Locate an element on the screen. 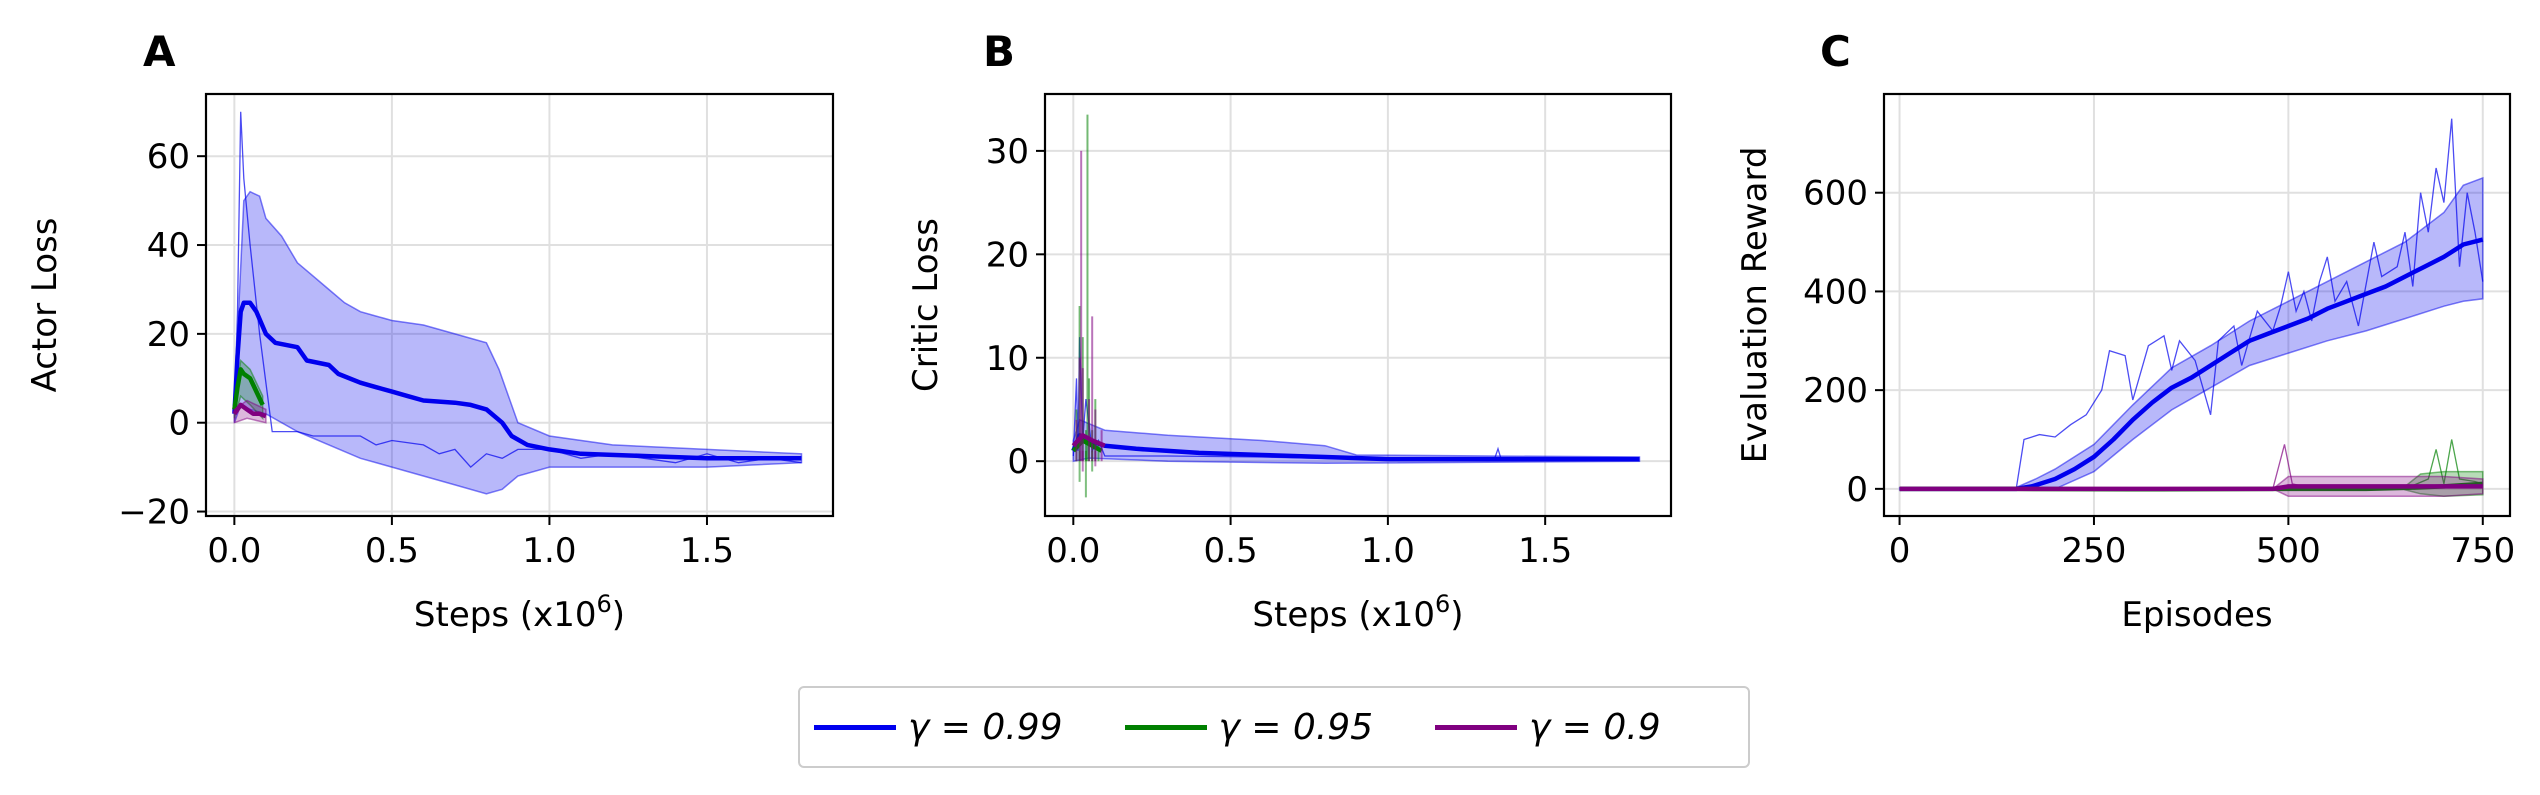  legend: γ = 0.99 γ = 0.95 γ = 0.9 is located at coordinates (1274, 727).